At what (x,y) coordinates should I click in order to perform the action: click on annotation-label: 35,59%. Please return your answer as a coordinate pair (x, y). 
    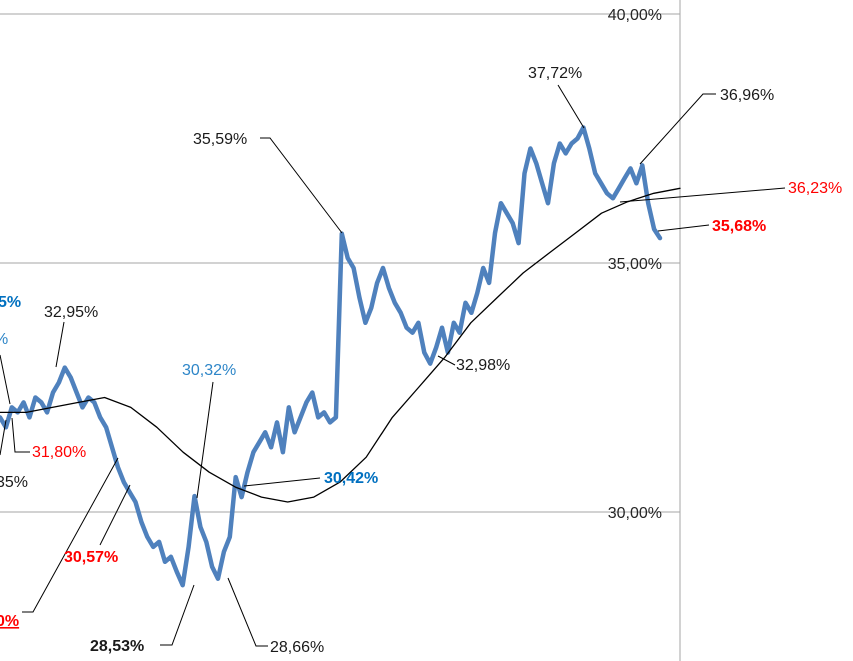
    Looking at the image, I should click on (220, 139).